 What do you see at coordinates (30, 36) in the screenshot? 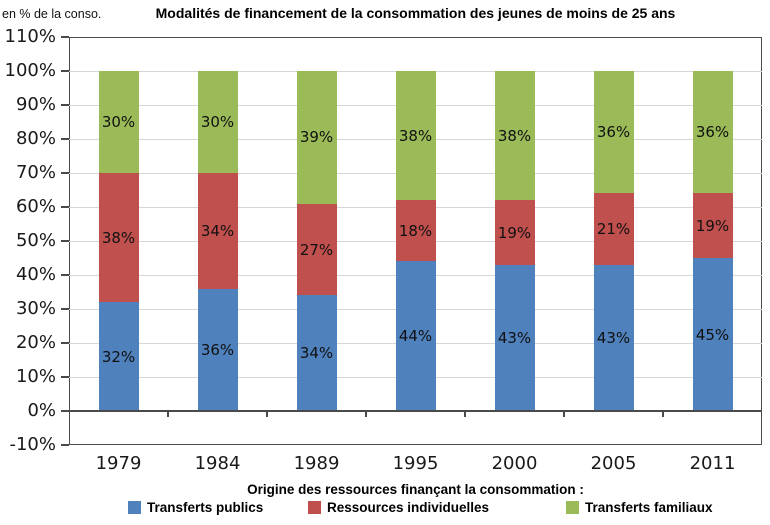
I see `y-axis-tick-label: 110%` at bounding box center [30, 36].